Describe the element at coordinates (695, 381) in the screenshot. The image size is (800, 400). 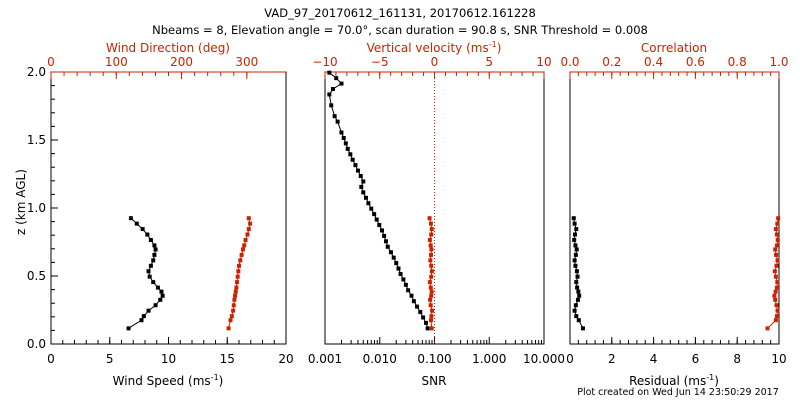
I see `p3-bl-b: (ms` at that location.